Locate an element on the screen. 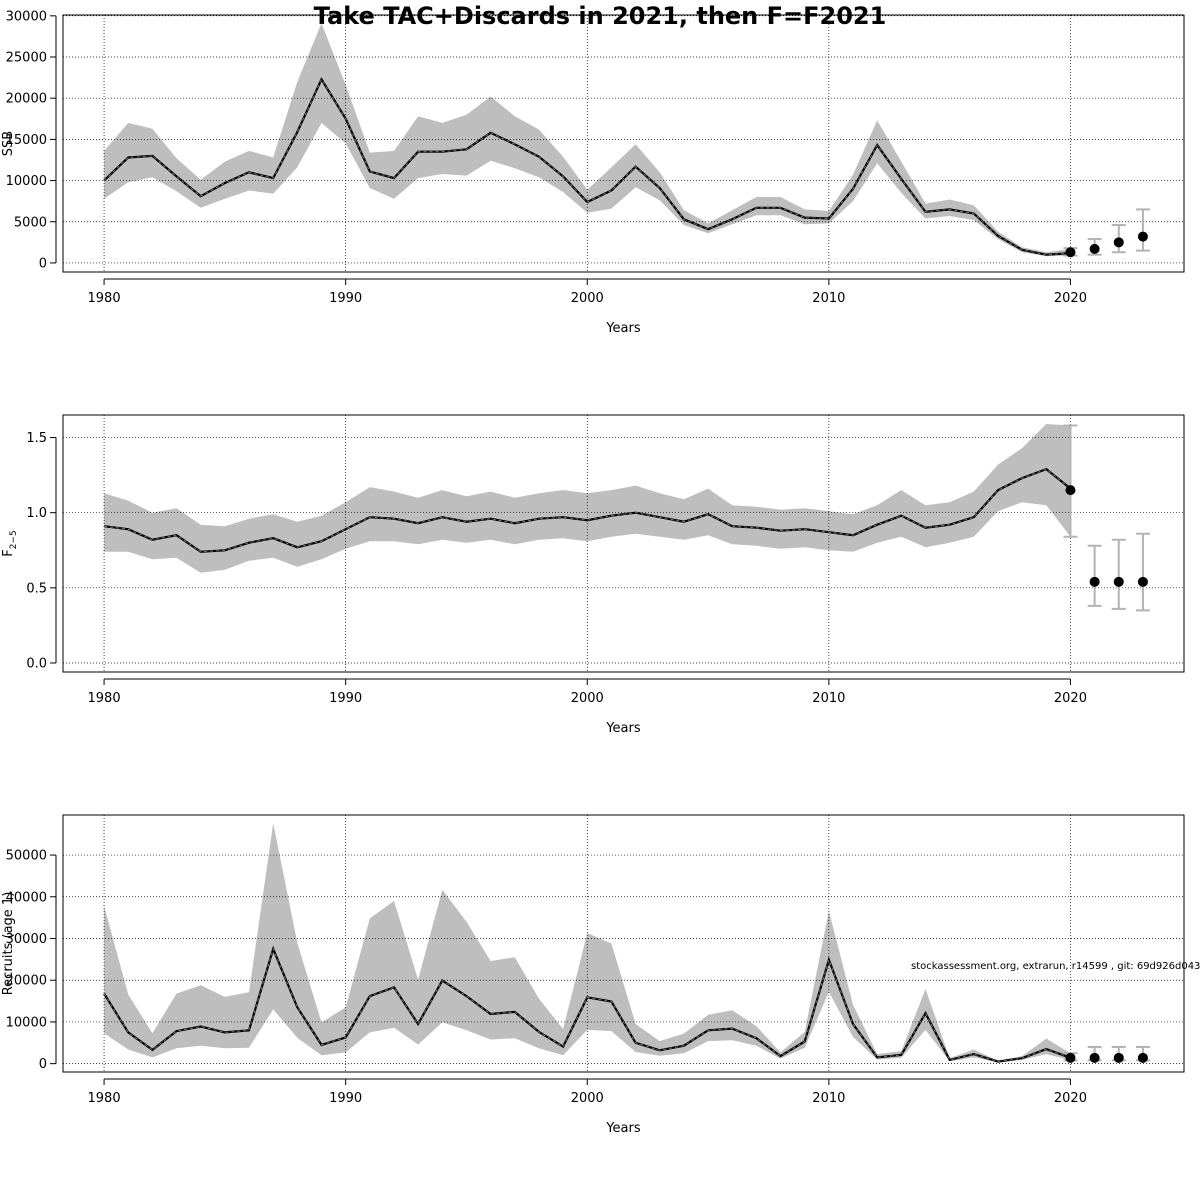 The image size is (1200, 1200). y-tick-label: 0.0 is located at coordinates (36, 663).